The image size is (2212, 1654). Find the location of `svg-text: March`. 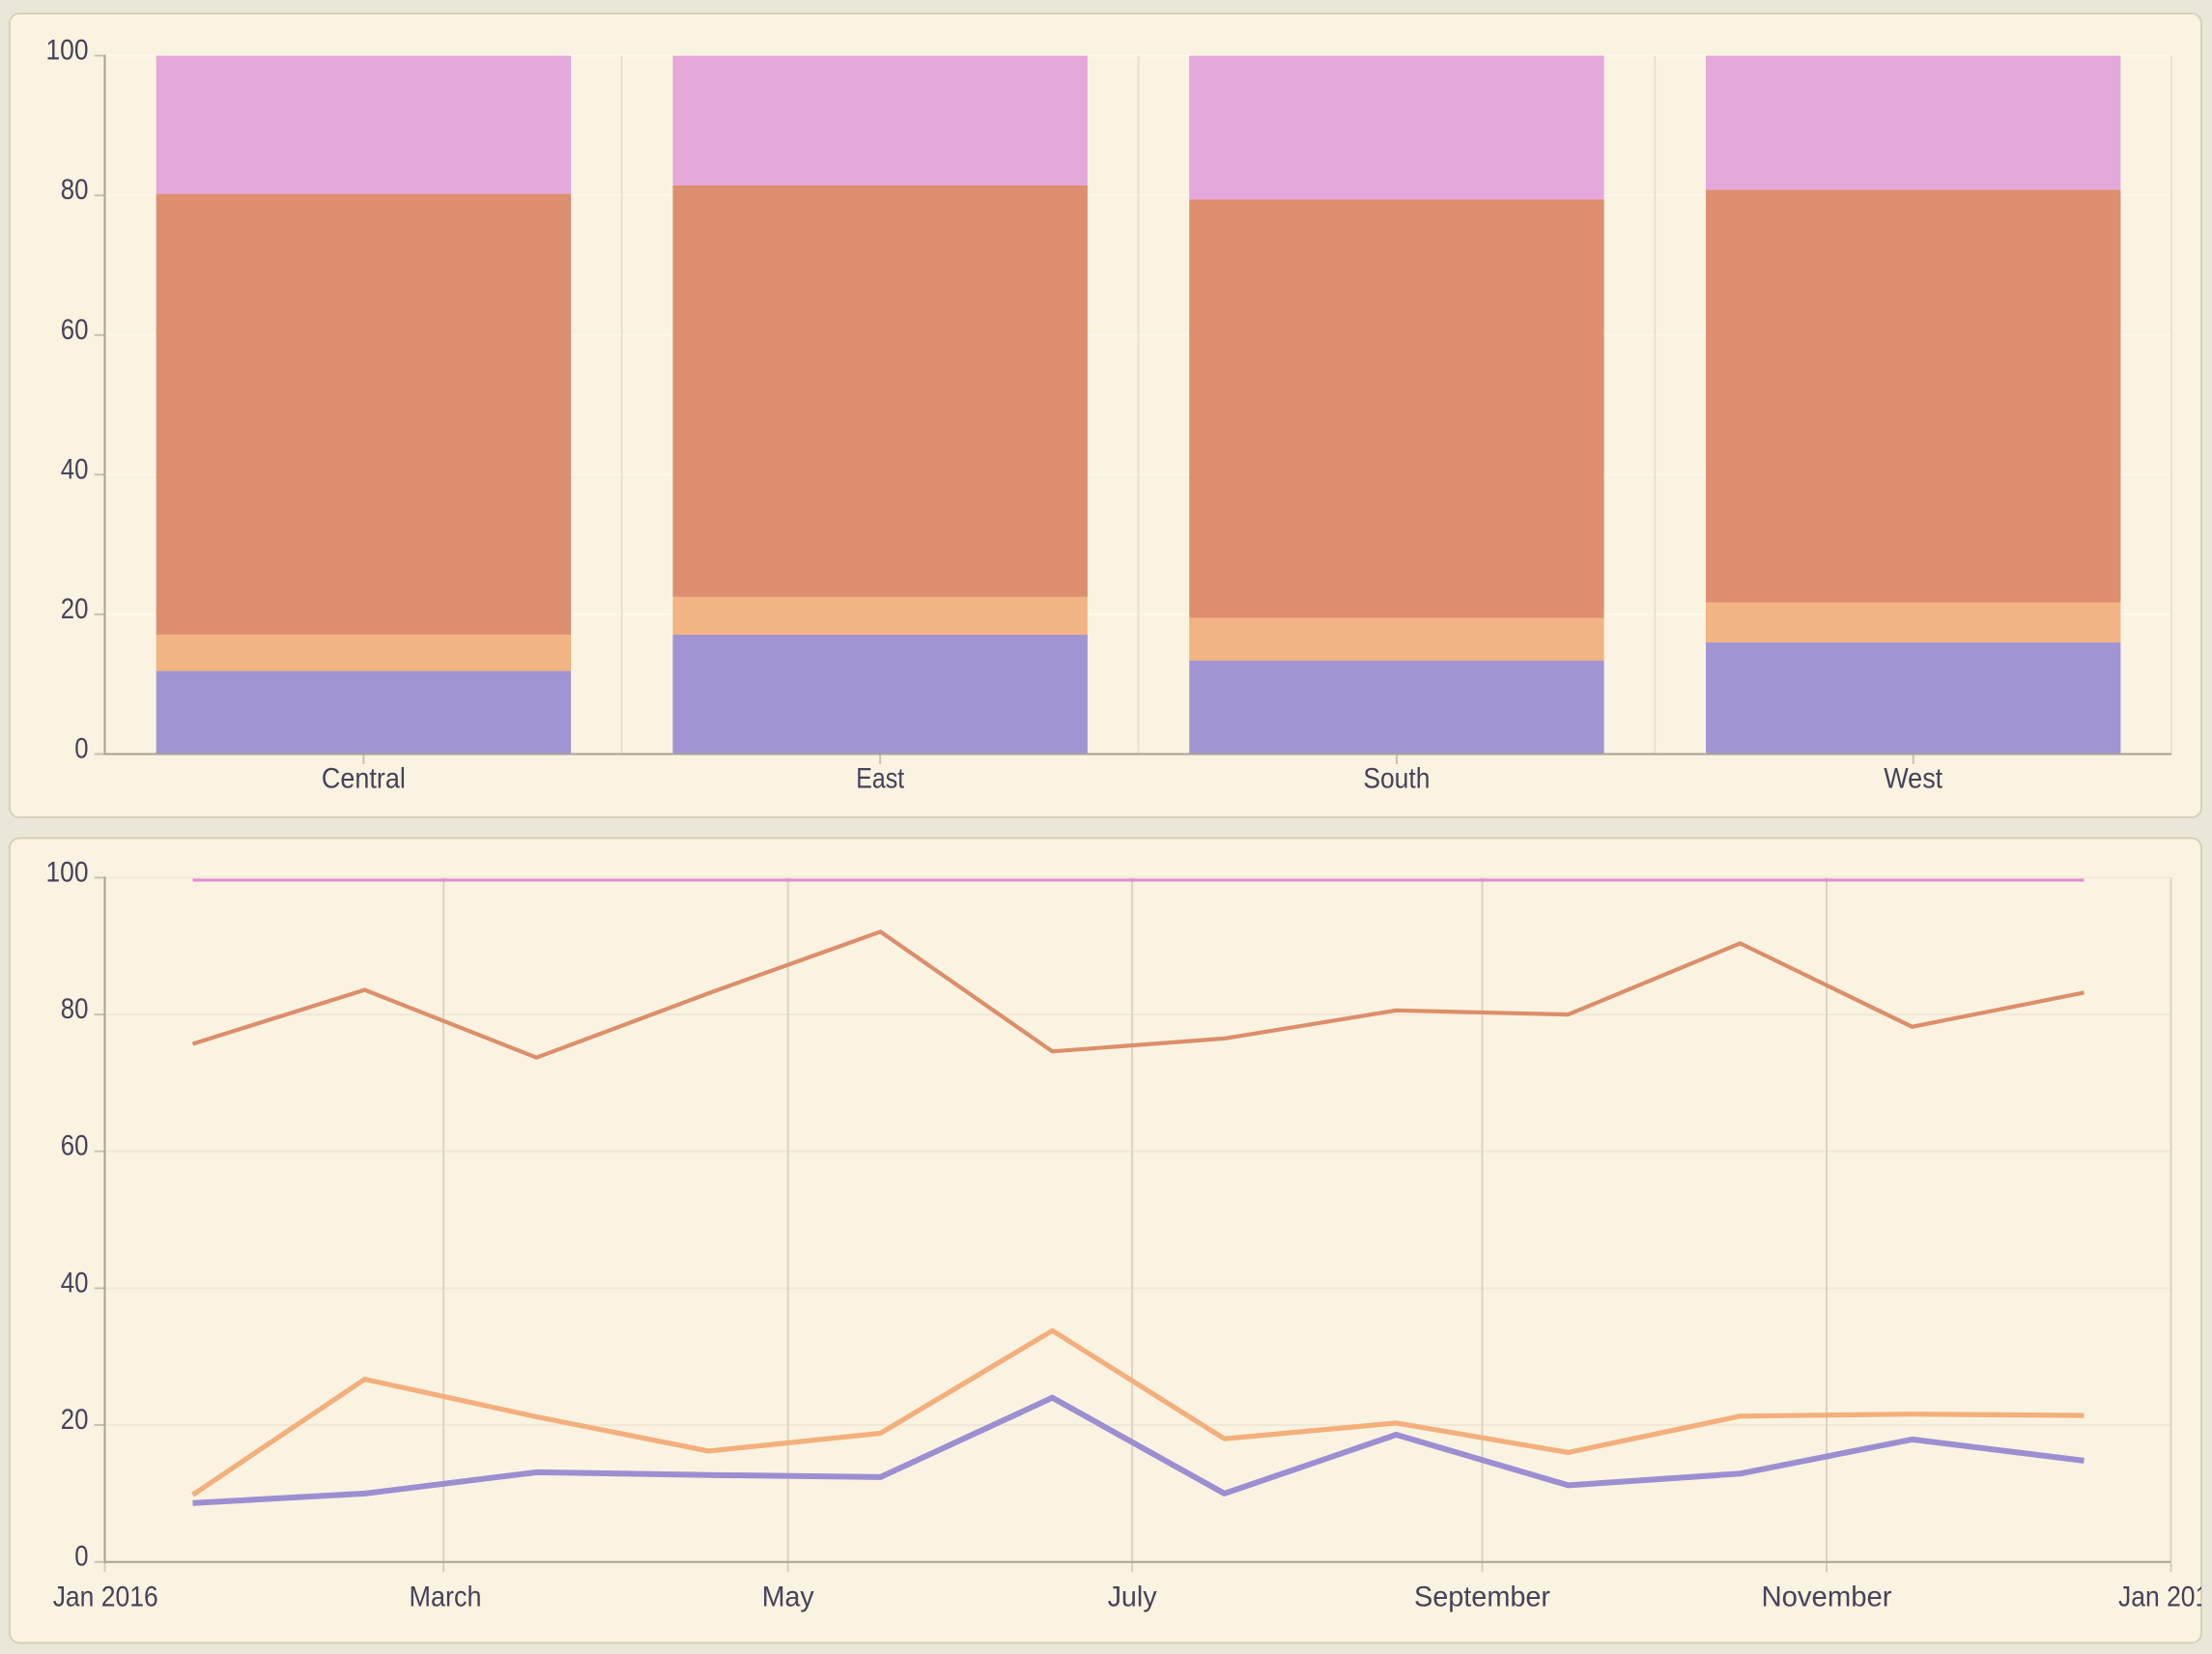

svg-text: March is located at coordinates (446, 1596).